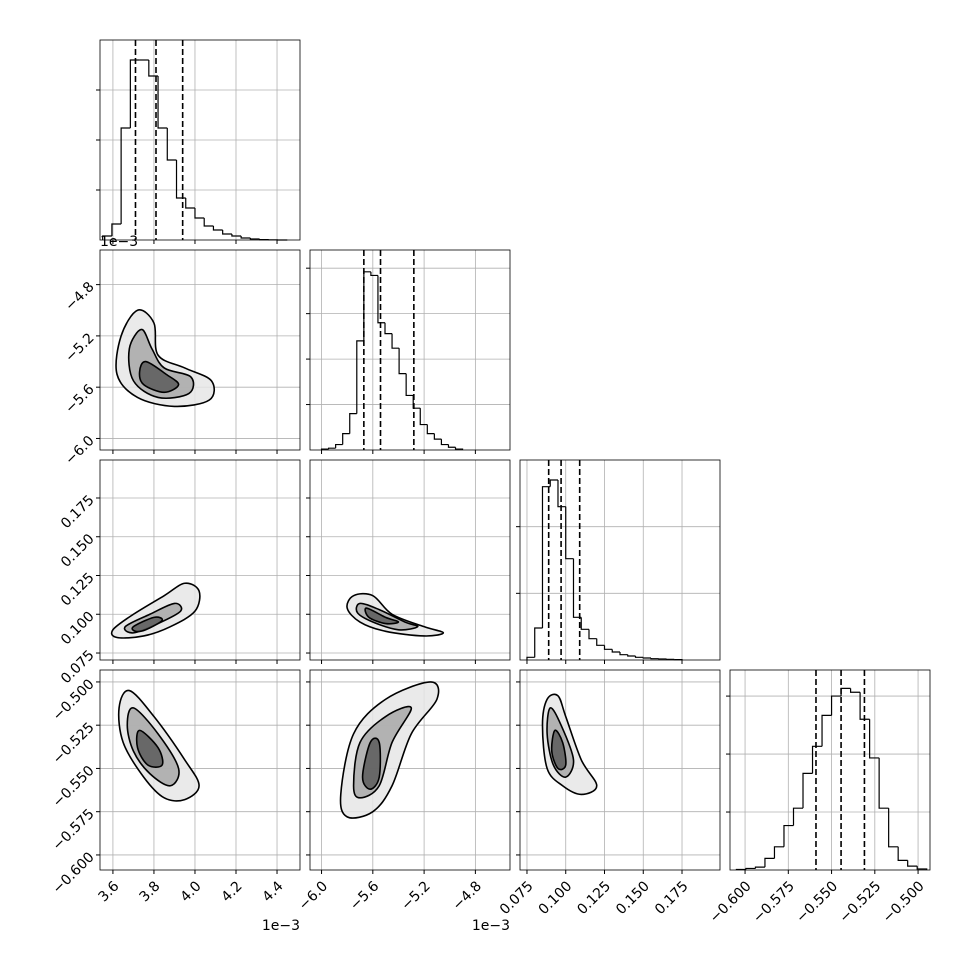  Describe the element at coordinates (74, 700) in the screenshot. I see `y-tick-label: −0.500` at that location.